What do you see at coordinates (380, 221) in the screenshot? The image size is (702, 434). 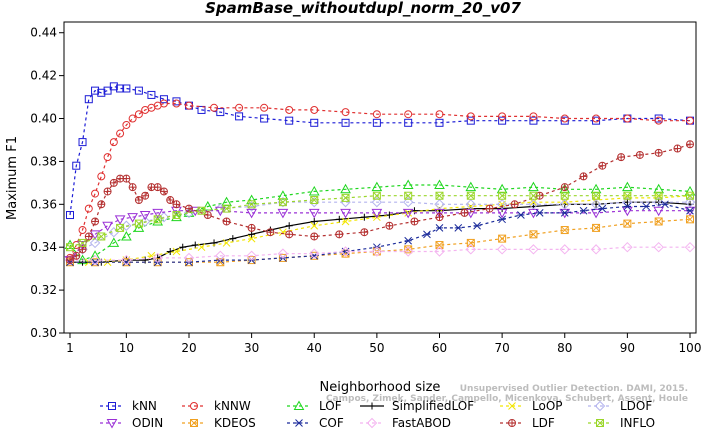 I see `series-inflo` at bounding box center [380, 221].